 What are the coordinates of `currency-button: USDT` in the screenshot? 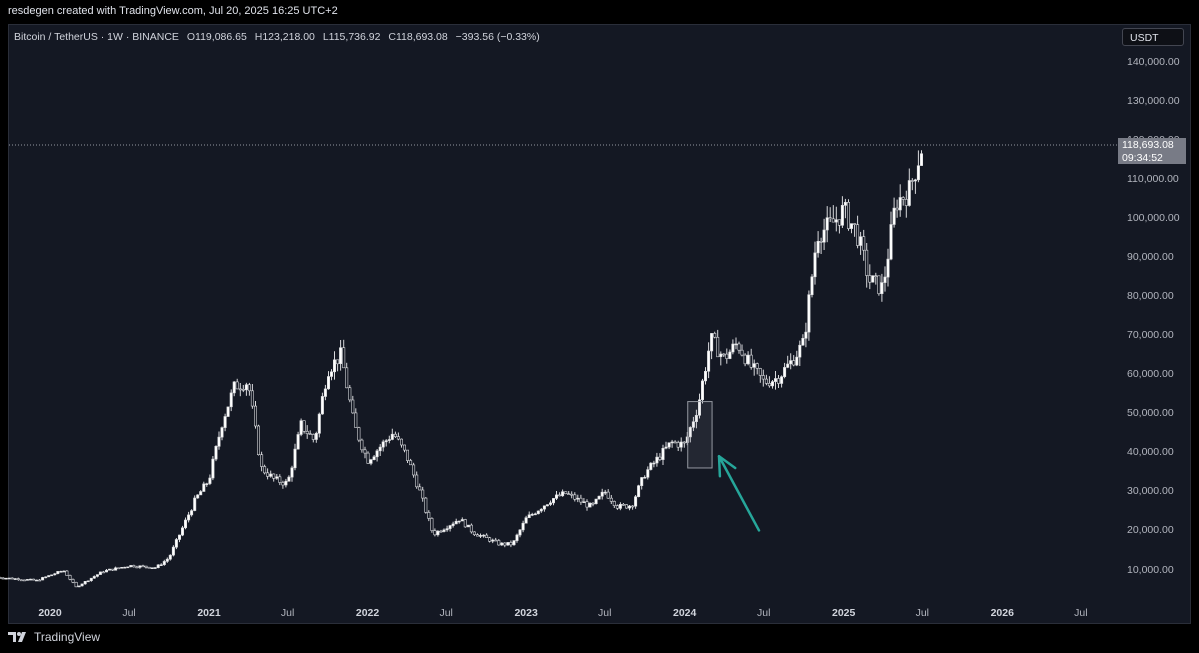 It's located at (1153, 37).